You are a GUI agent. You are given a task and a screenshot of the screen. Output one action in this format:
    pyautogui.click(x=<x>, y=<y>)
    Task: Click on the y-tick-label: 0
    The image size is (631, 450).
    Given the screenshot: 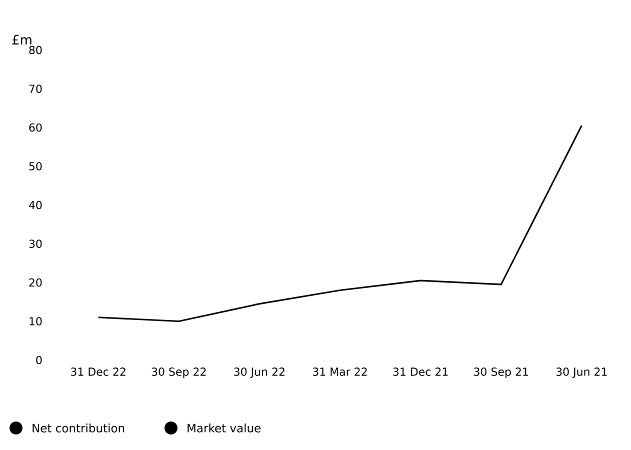 What is the action you would take?
    pyautogui.click(x=39, y=360)
    